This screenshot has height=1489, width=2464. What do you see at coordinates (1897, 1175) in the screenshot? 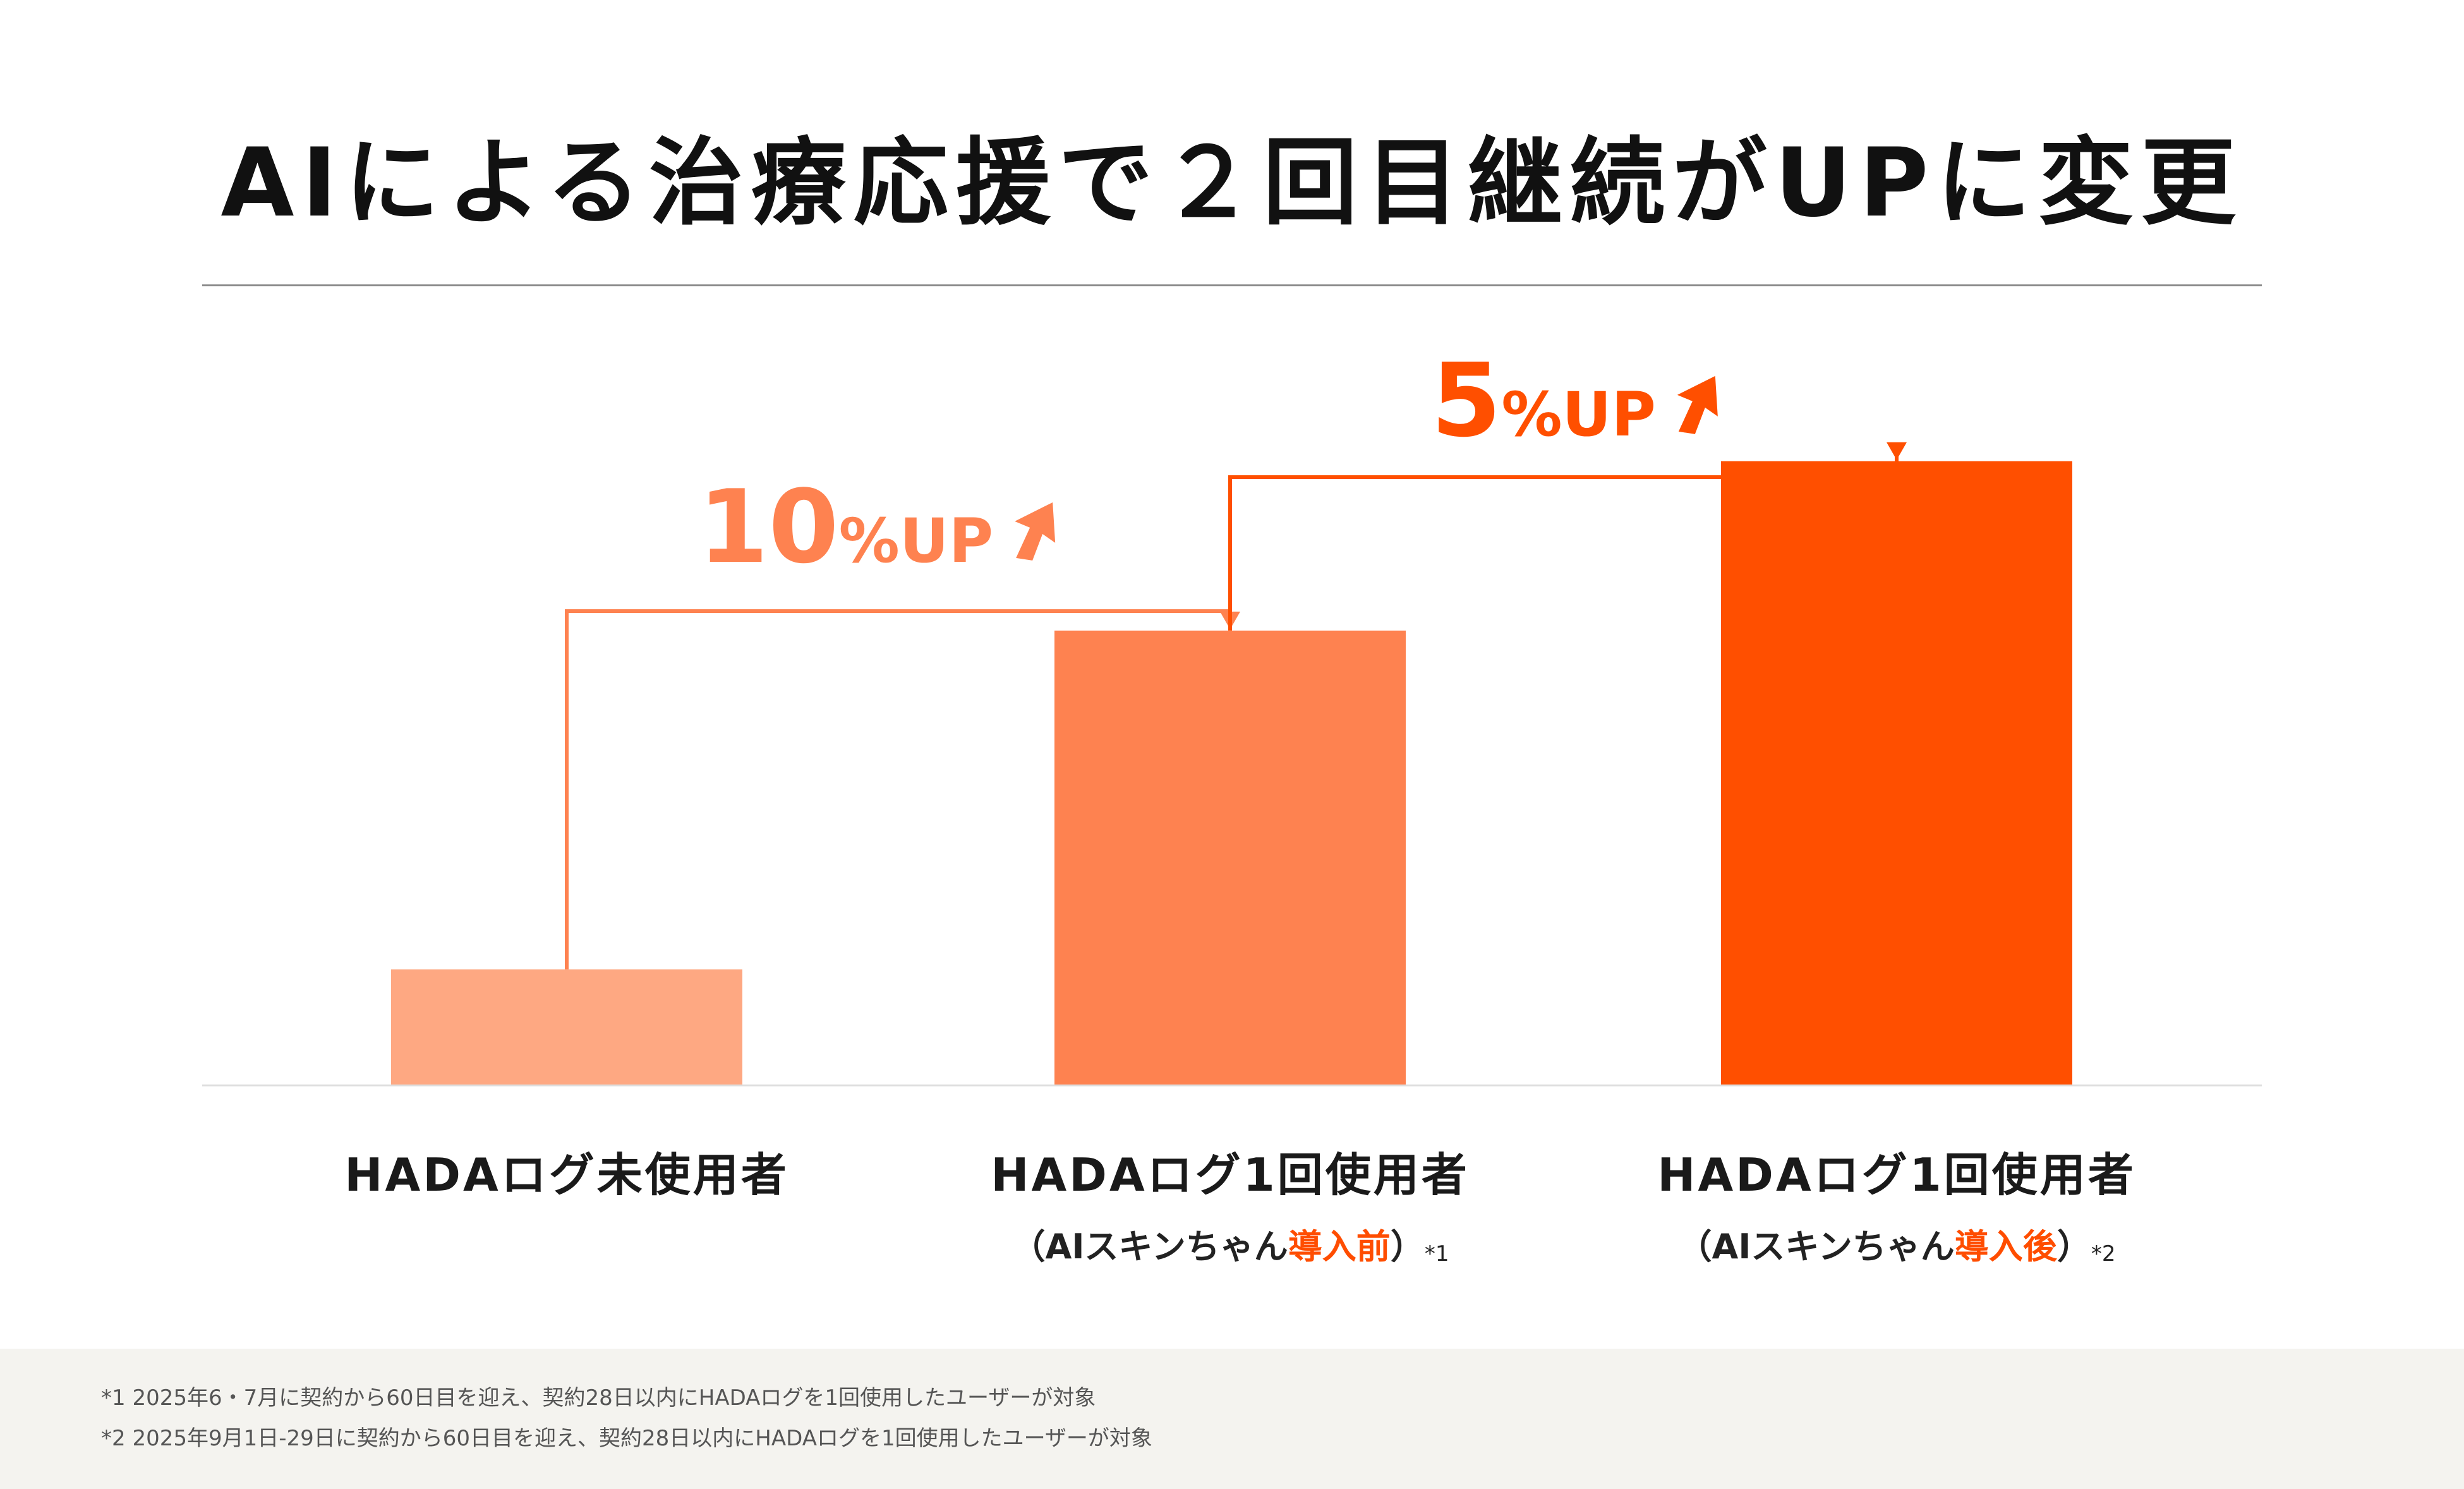
I see `category-label-user-after: HADAログ1回使用者` at bounding box center [1897, 1175].